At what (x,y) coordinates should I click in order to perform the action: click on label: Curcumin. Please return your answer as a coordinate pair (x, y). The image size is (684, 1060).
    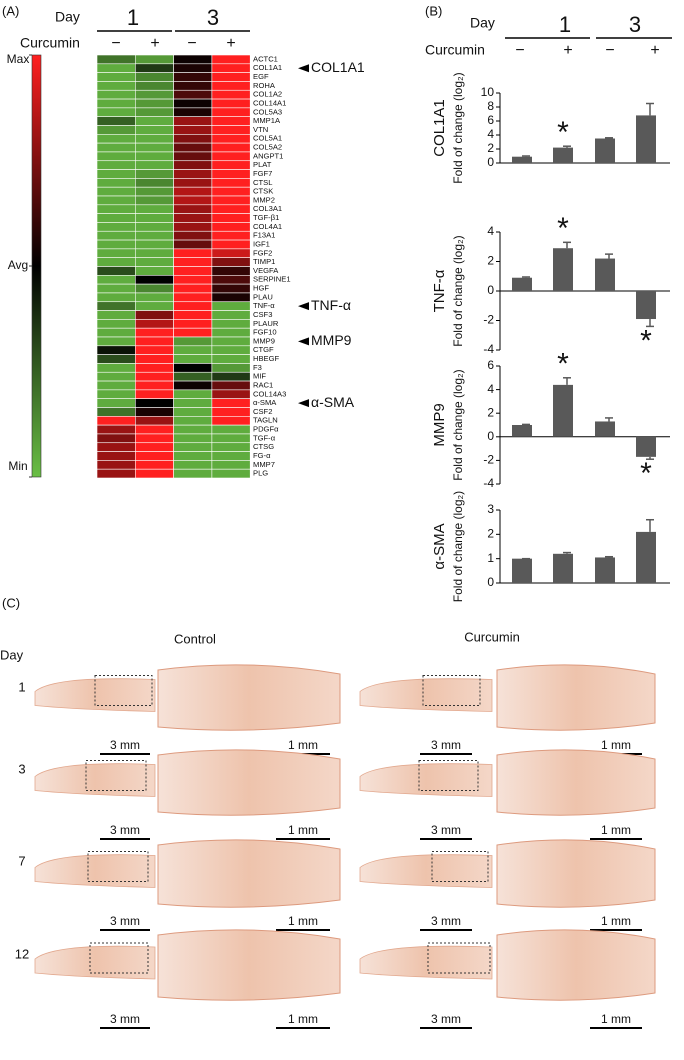
    Looking at the image, I should click on (50, 43).